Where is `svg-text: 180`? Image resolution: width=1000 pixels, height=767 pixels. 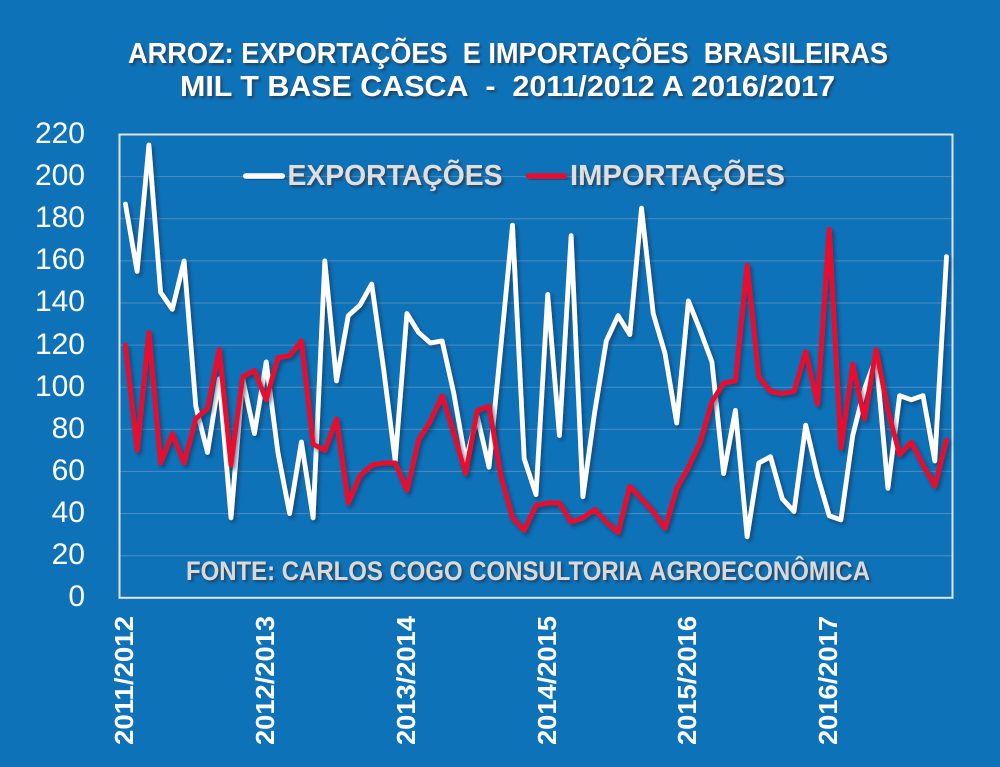 svg-text: 180 is located at coordinates (60, 217).